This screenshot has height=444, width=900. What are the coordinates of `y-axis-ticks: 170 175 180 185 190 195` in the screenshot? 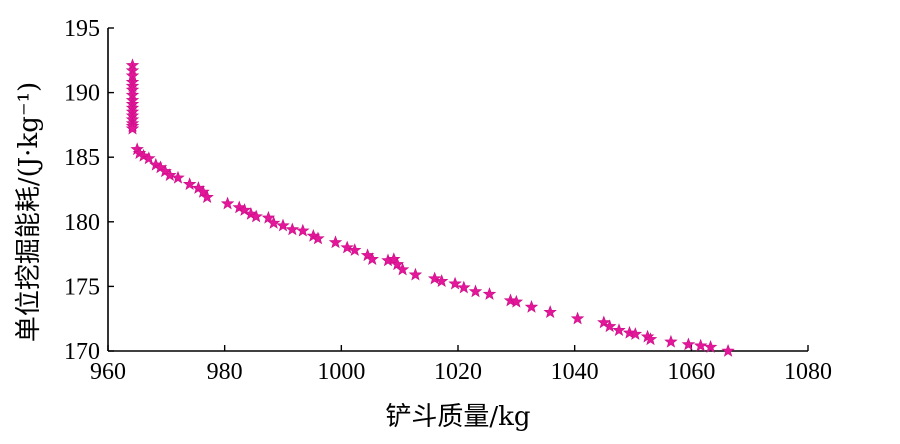 It's located at (89, 190).